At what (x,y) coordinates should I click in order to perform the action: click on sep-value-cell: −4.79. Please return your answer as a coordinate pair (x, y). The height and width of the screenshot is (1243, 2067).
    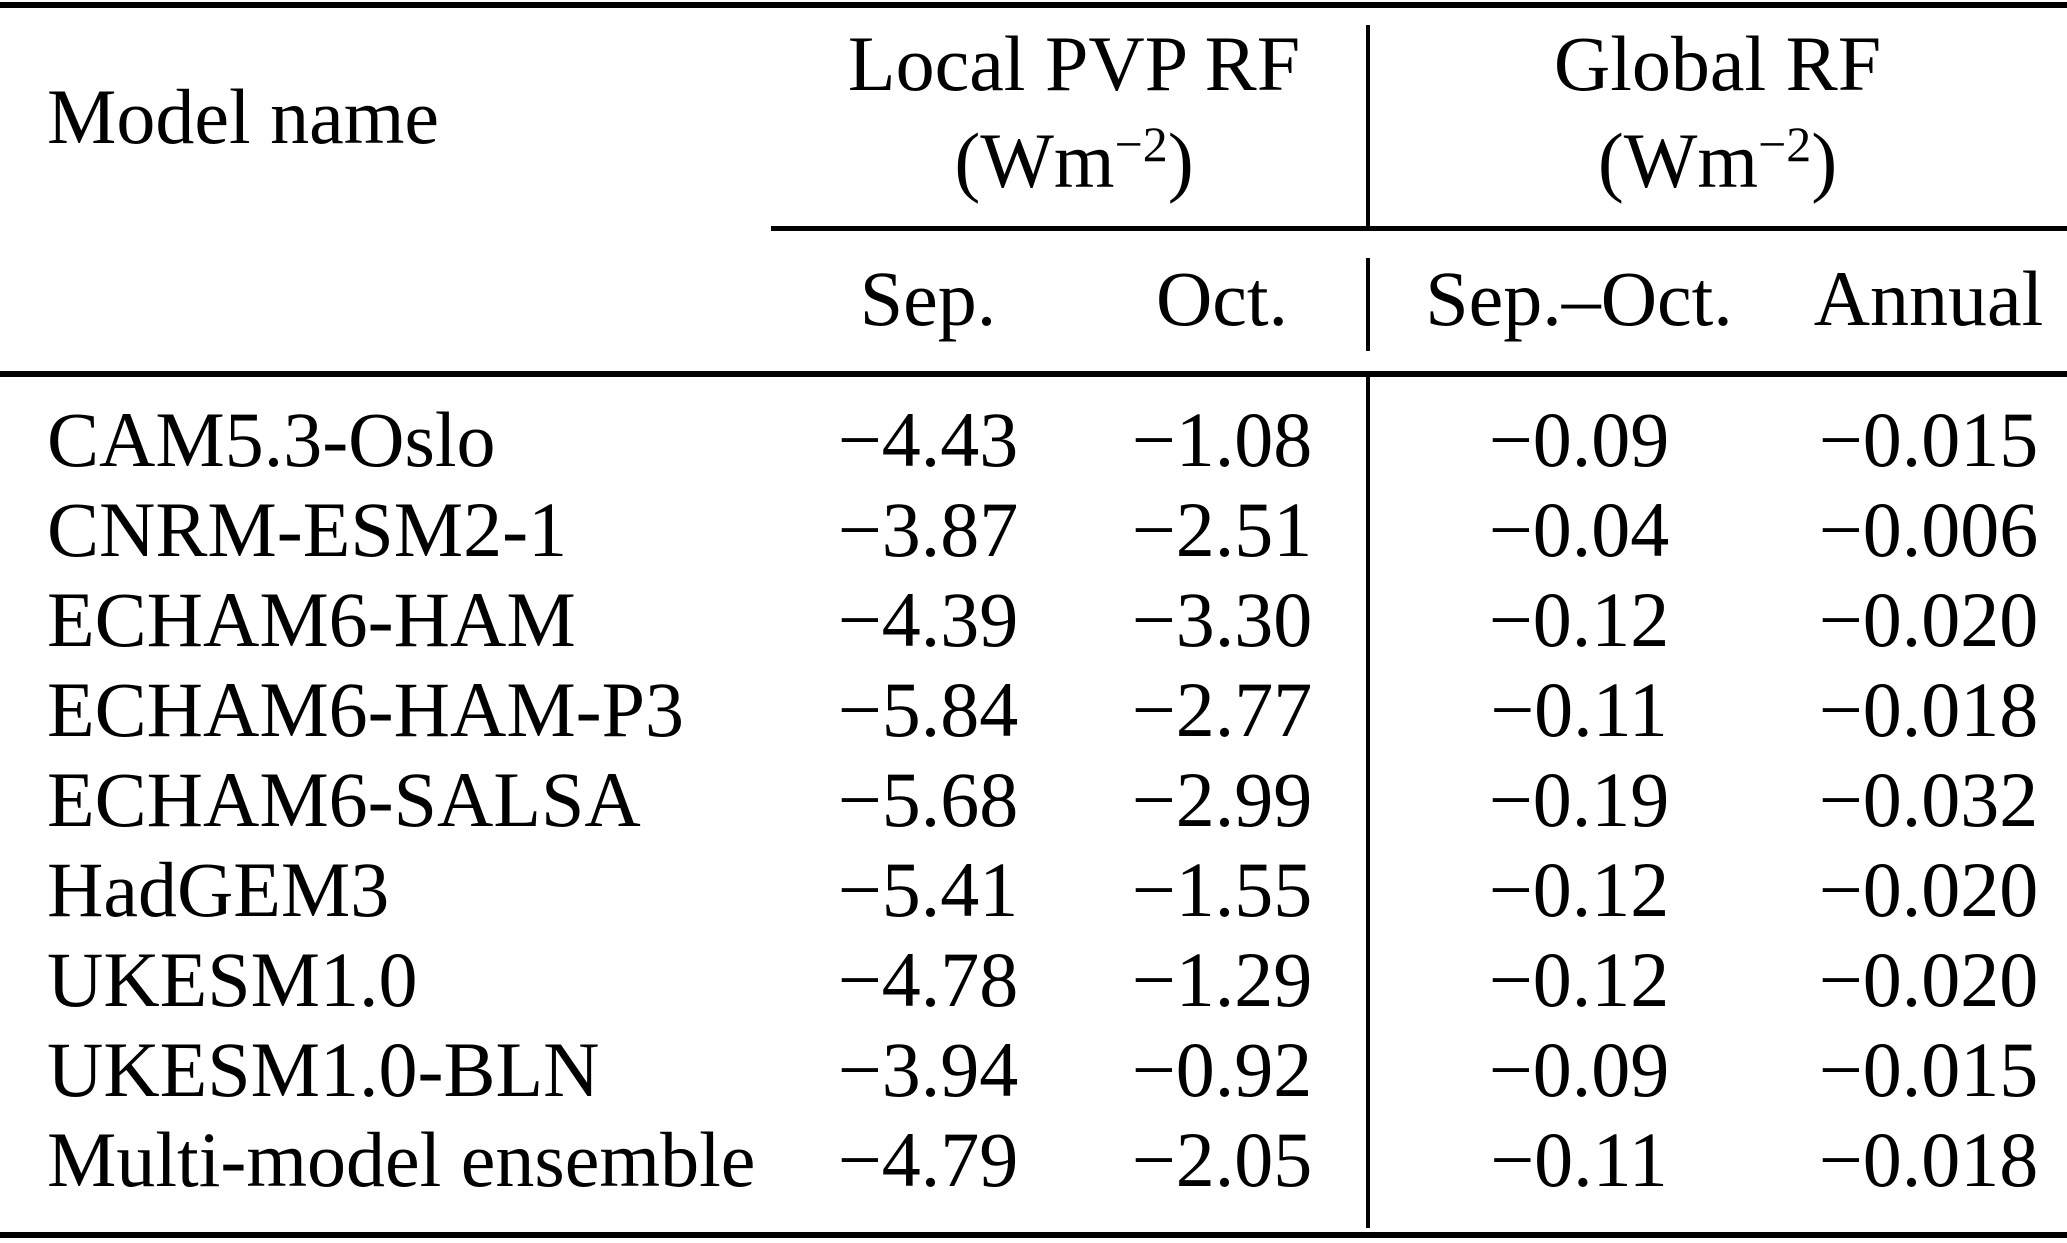
    Looking at the image, I should click on (928, 1159).